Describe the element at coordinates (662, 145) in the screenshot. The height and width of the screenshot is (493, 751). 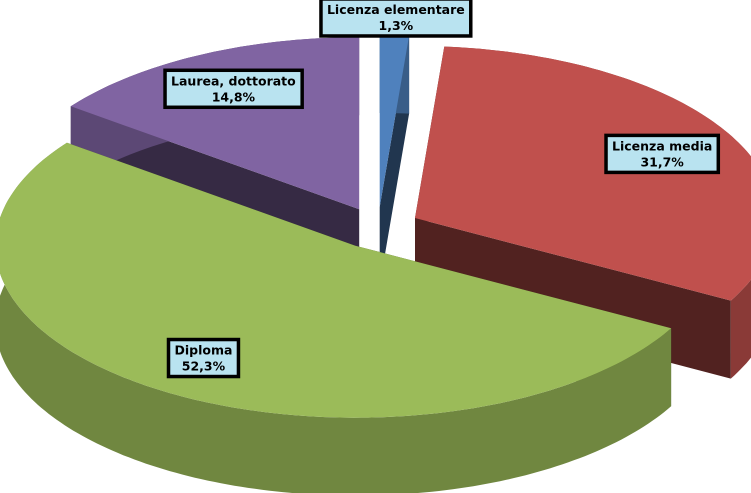
I see `label-category: Licenza media` at that location.